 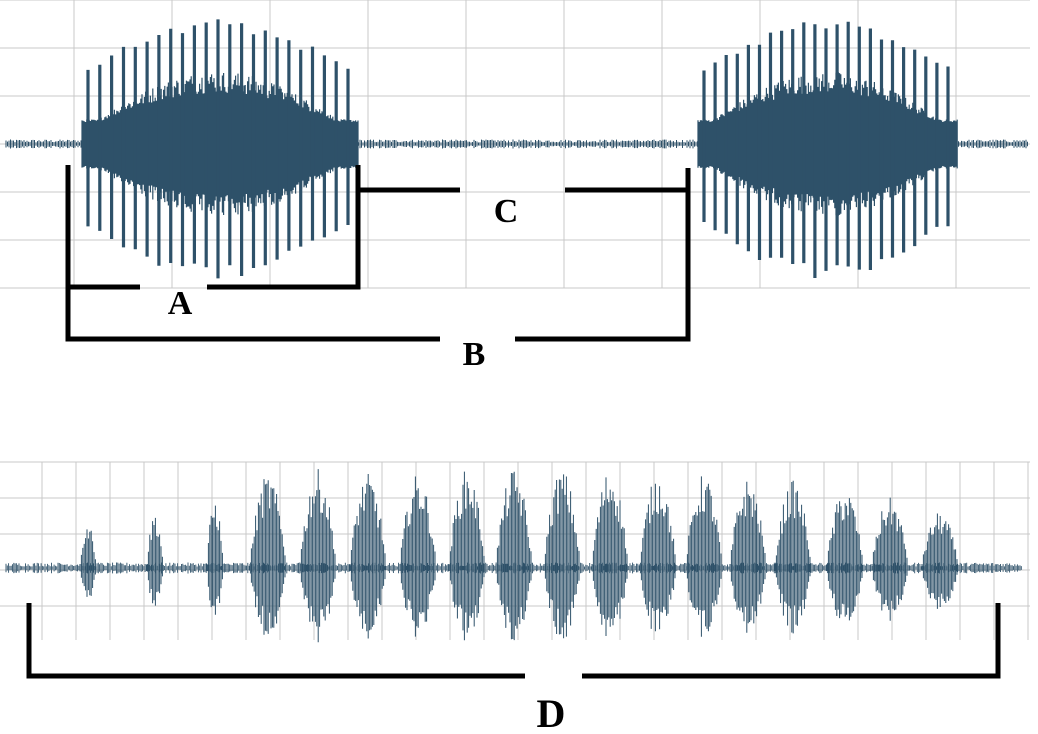 I want to click on label-b: B, so click(x=474, y=354).